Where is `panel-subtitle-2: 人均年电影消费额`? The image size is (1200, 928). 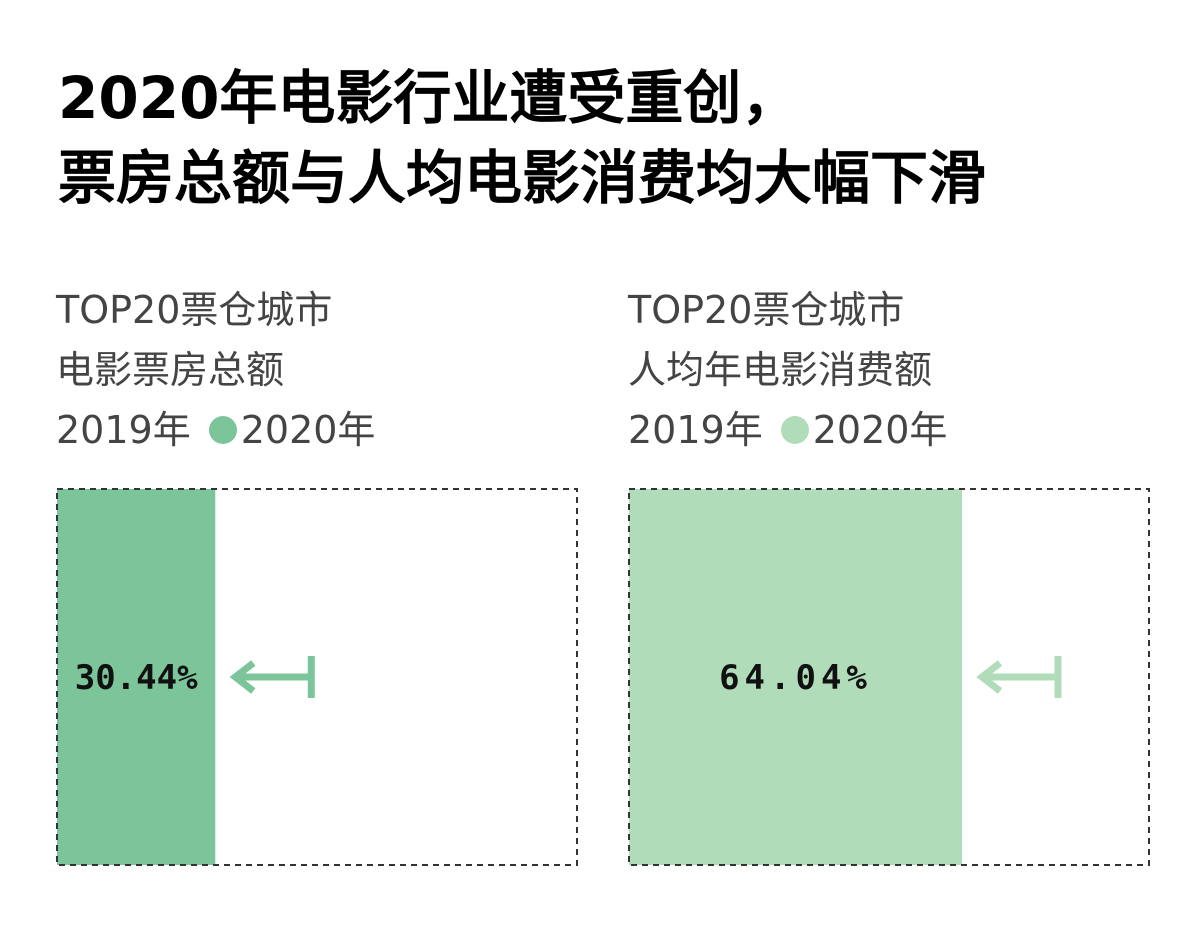
panel-subtitle-2: 人均年电影消费额 is located at coordinates (780, 370).